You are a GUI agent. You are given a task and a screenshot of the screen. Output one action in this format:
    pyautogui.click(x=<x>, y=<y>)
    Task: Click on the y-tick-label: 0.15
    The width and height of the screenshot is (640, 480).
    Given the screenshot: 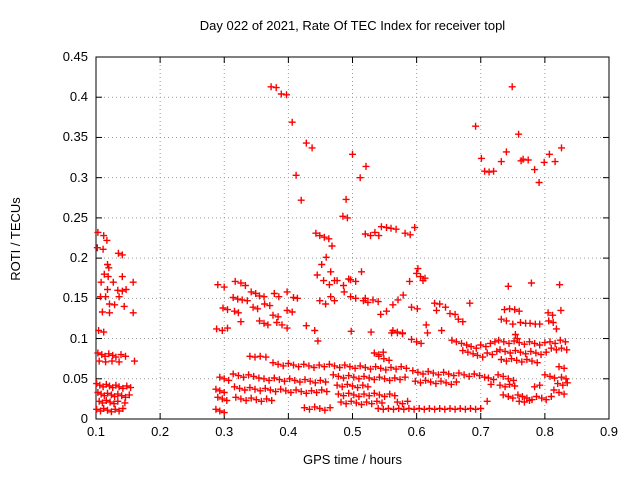 What is the action you would take?
    pyautogui.click(x=75, y=298)
    